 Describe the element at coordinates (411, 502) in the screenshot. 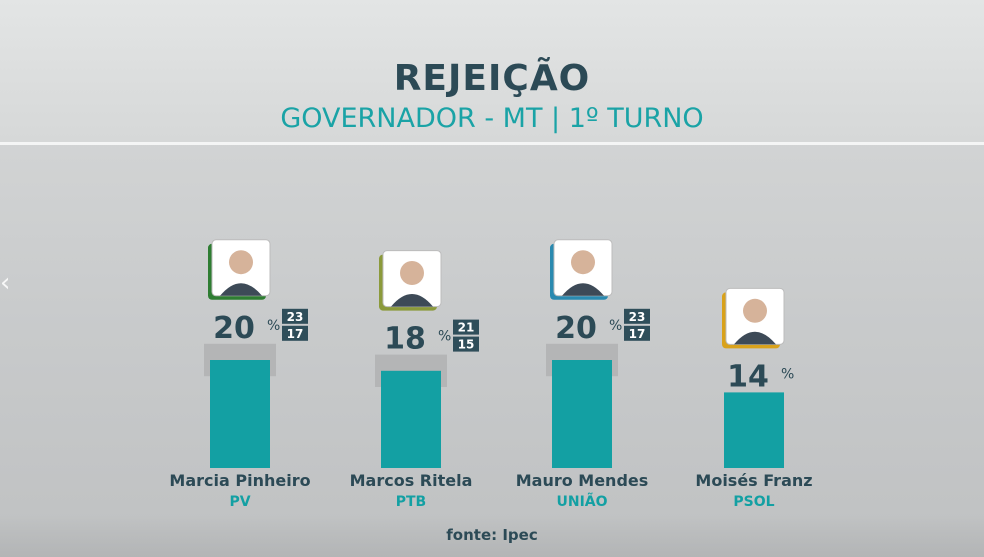

I see `party-label: PTB` at that location.